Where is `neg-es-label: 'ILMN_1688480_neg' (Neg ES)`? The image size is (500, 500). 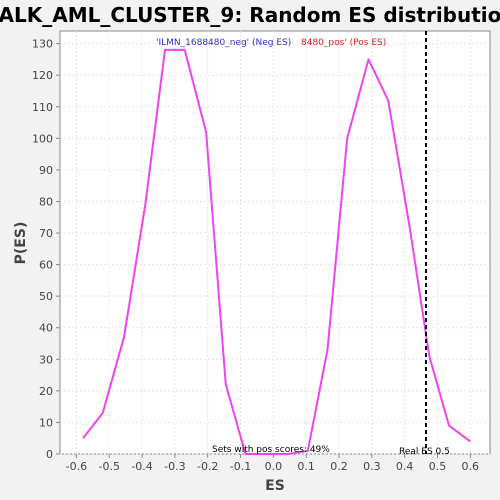
neg-es-label: 'ILMN_1688480_neg' (Neg ES) is located at coordinates (223, 43).